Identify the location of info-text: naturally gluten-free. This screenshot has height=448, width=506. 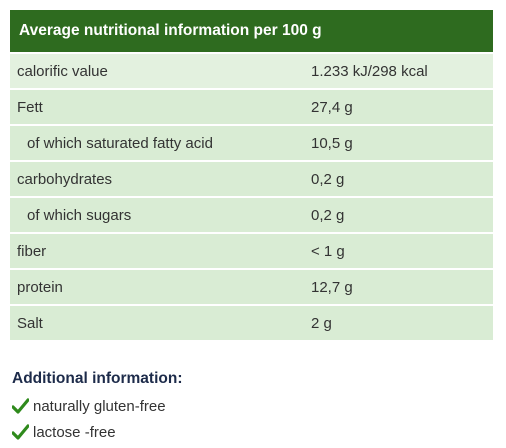
(99, 406).